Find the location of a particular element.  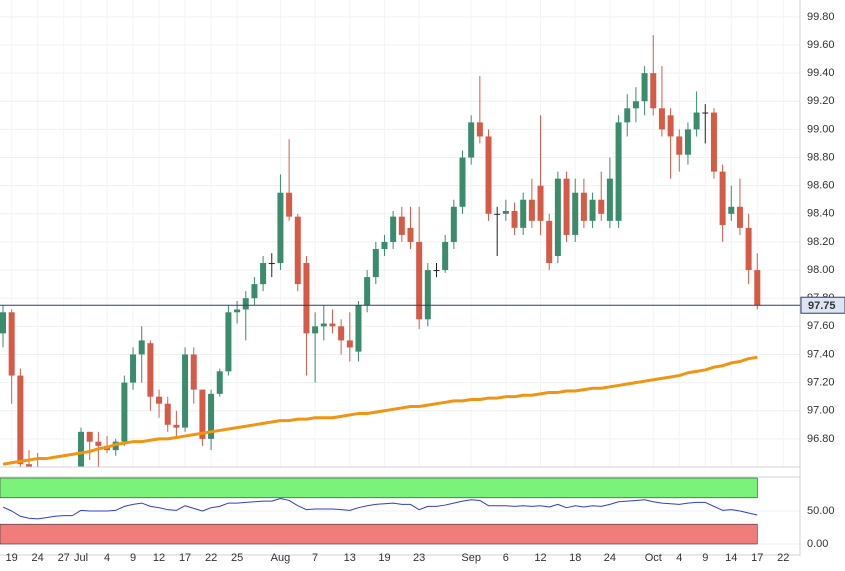

x-tick-label: 22 is located at coordinates (783, 558).